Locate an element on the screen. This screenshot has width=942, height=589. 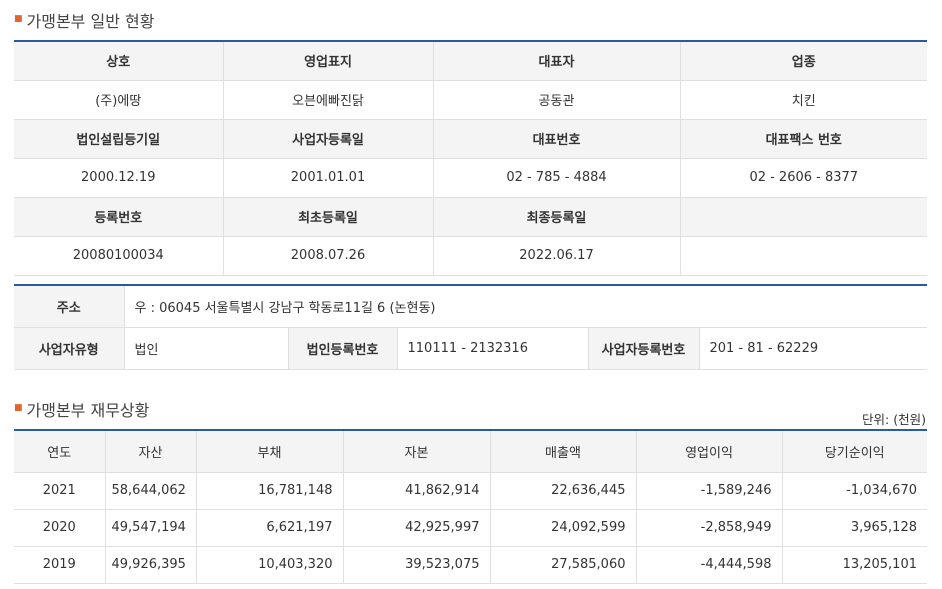
corp-reg-value: 110111 - 2132316 is located at coordinates (492, 348).